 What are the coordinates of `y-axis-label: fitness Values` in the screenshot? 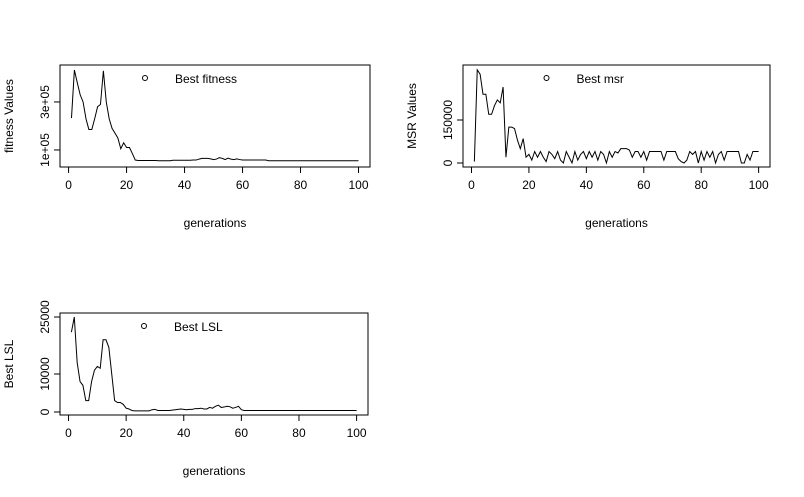 It's located at (9, 116).